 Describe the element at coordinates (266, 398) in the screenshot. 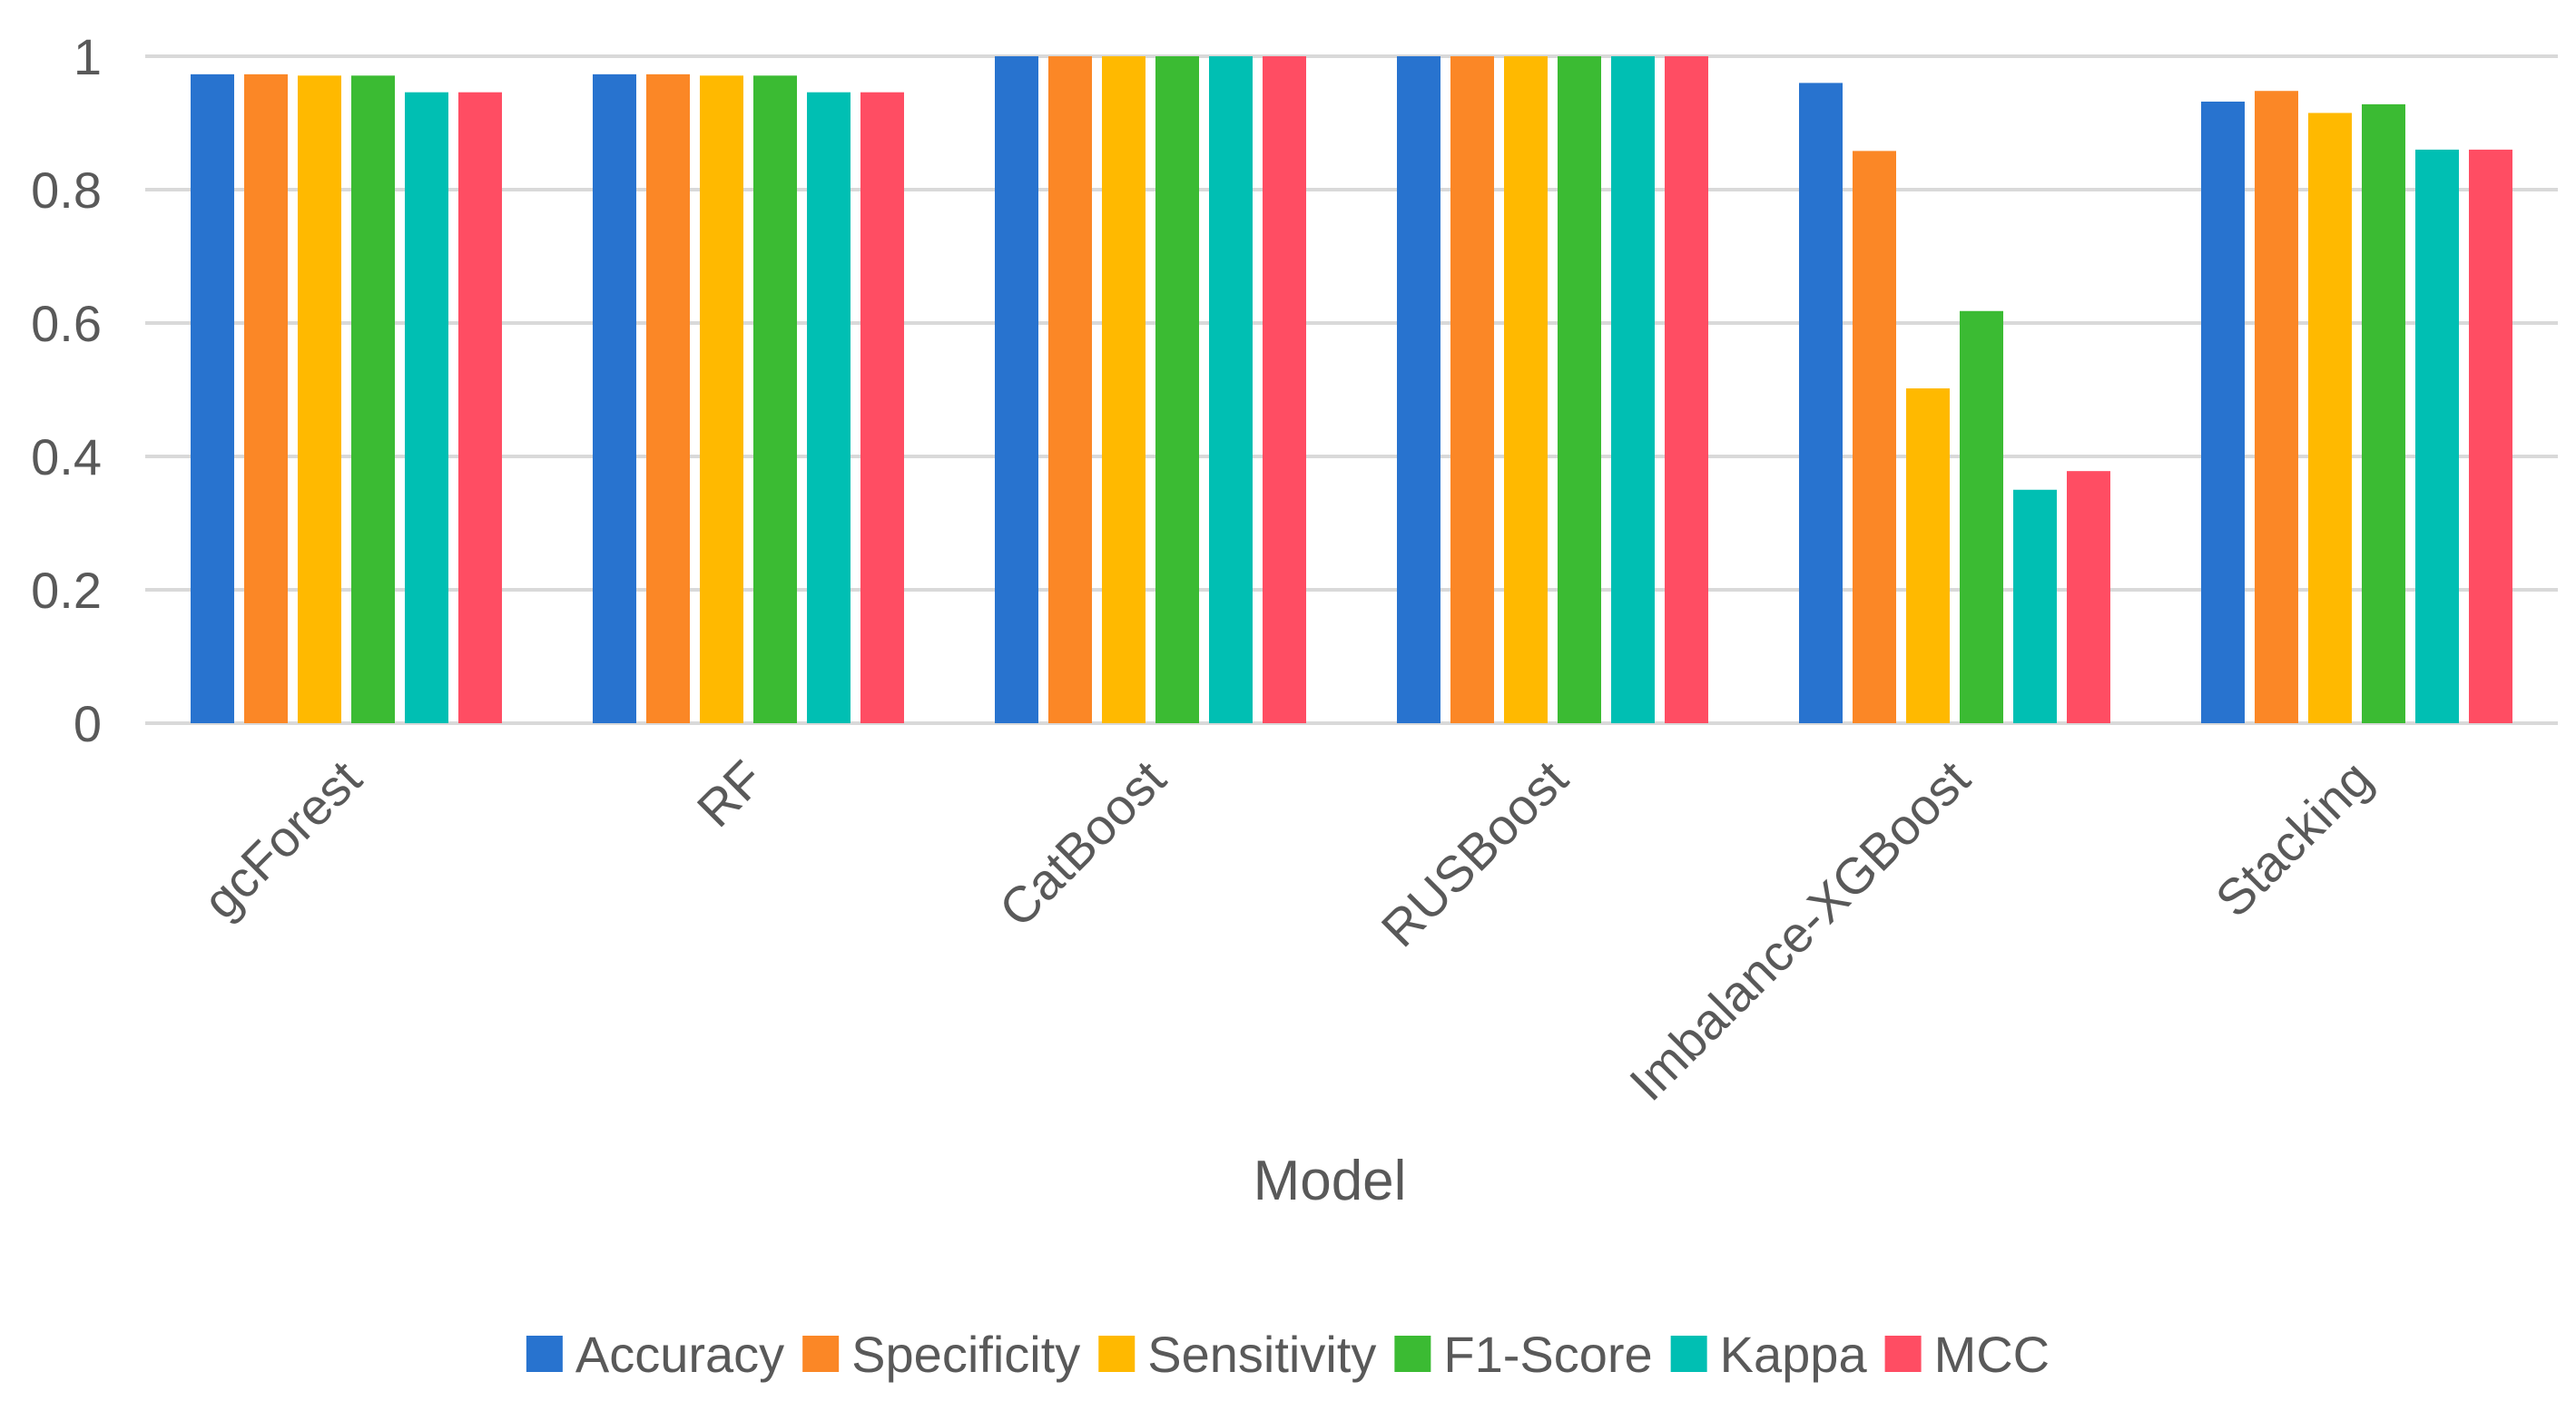

I see `bar-gcforest-specificity` at that location.